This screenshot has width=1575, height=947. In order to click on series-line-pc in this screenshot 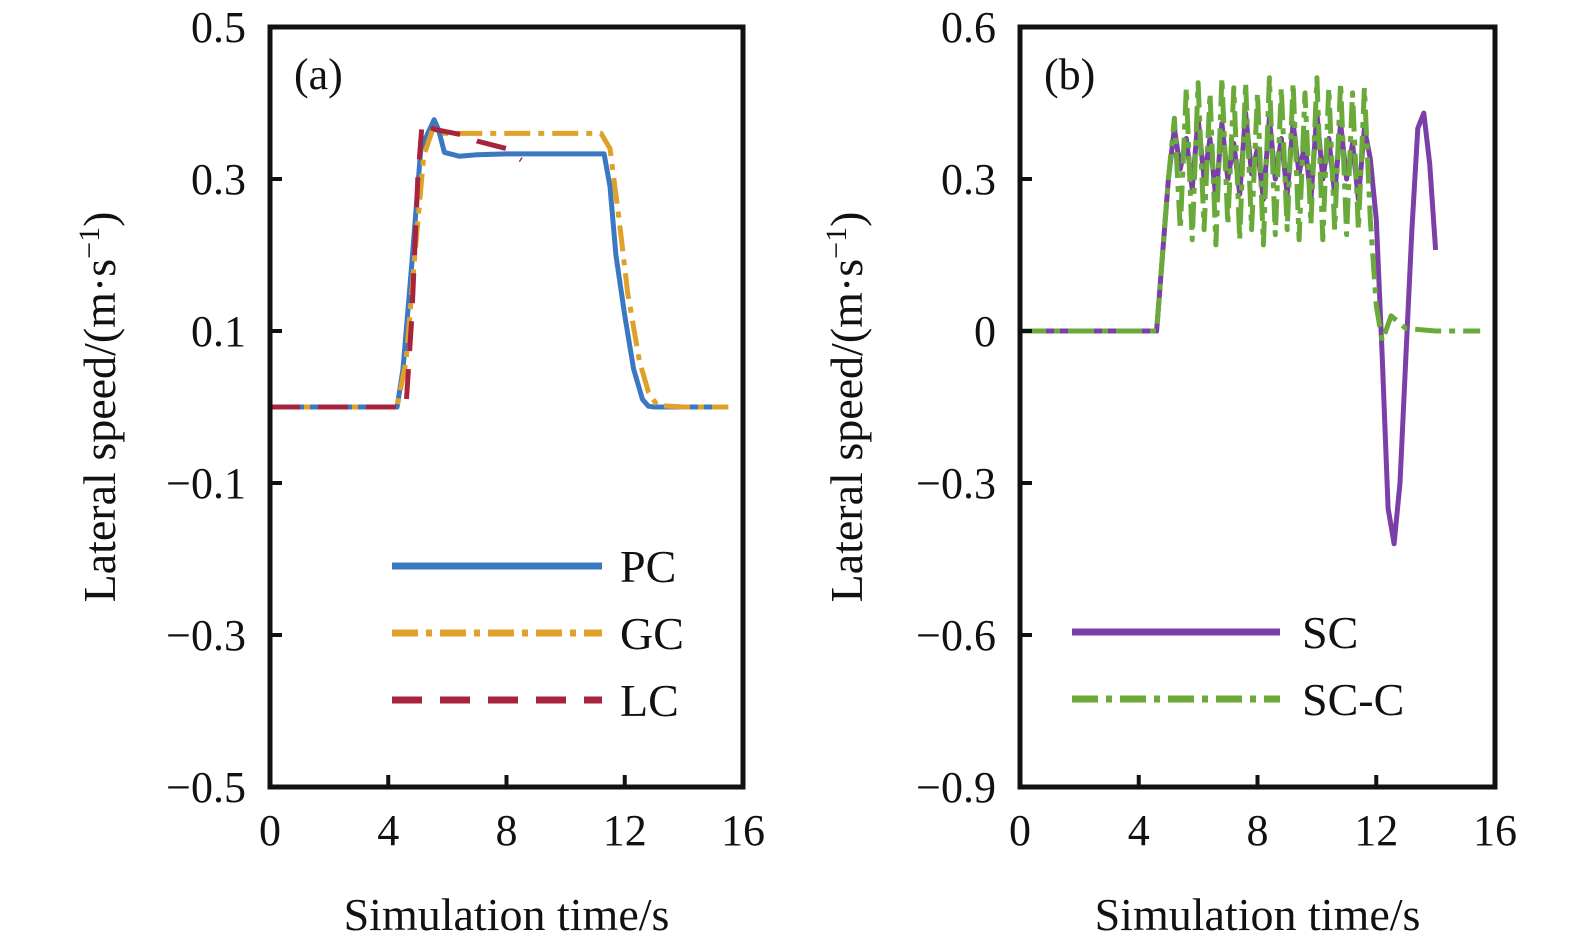, I will do `click(499, 263)`.